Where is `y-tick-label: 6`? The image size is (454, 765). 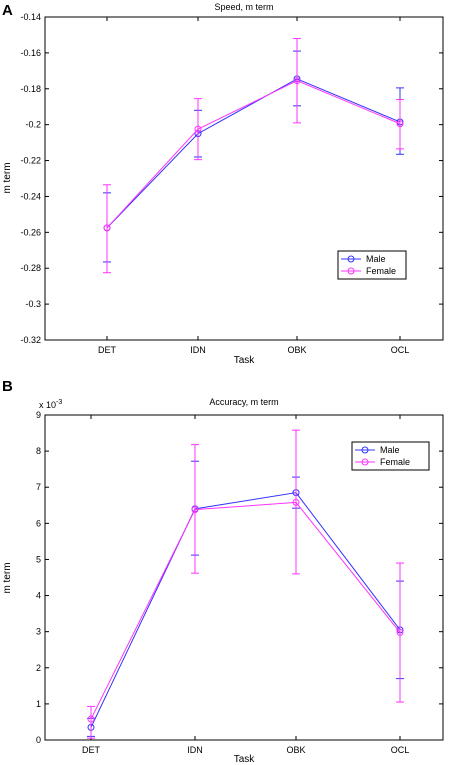
y-tick-label: 6 is located at coordinates (38, 523).